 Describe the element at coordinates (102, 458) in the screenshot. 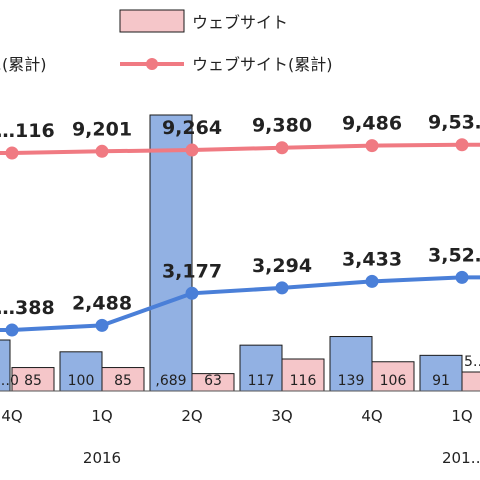

I see `year-label: 2016` at that location.